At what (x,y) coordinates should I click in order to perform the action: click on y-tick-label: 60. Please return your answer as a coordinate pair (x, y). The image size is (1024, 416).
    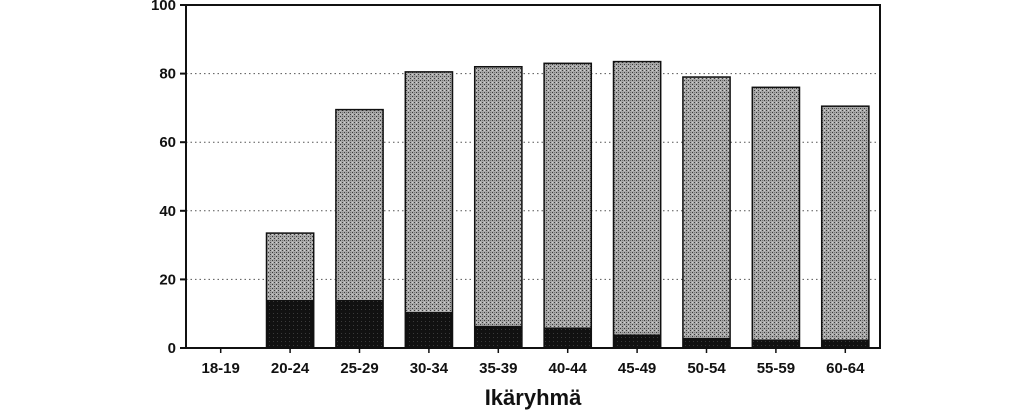
    Looking at the image, I should click on (167, 142).